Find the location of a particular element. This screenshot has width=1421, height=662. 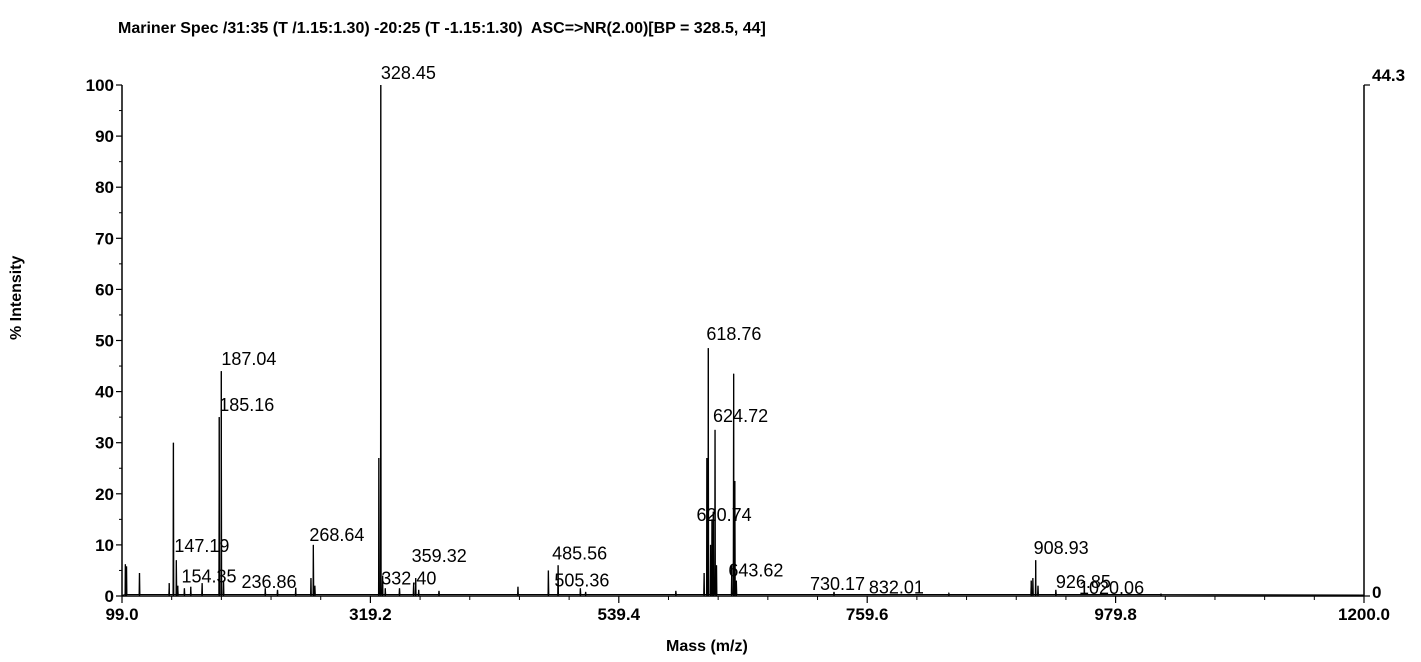

x-axis-label: Mass (m/z) is located at coordinates (707, 646).